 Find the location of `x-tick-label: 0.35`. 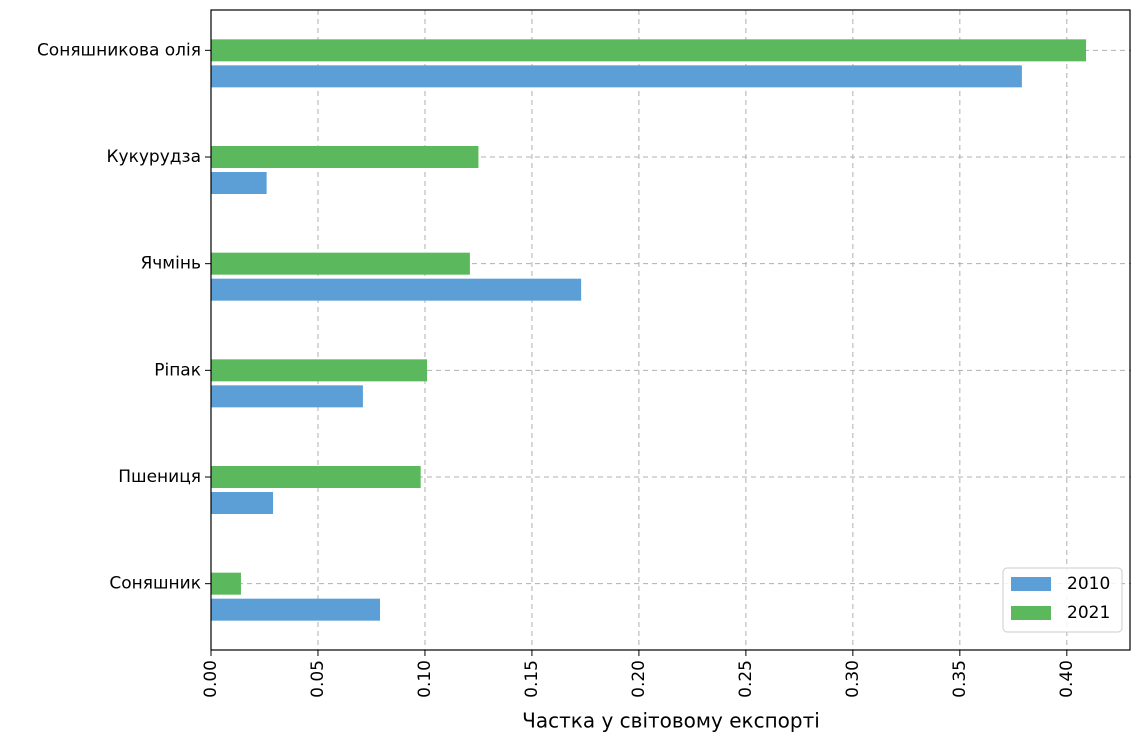

x-tick-label: 0.35 is located at coordinates (960, 679).